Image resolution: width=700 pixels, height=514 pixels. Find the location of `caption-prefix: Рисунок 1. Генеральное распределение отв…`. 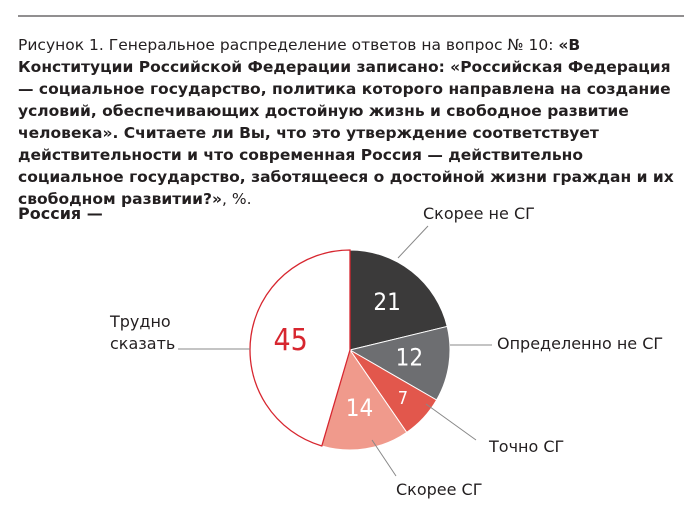

caption-prefix: Рисунок 1. Генеральное распределение отв… is located at coordinates (288, 45).